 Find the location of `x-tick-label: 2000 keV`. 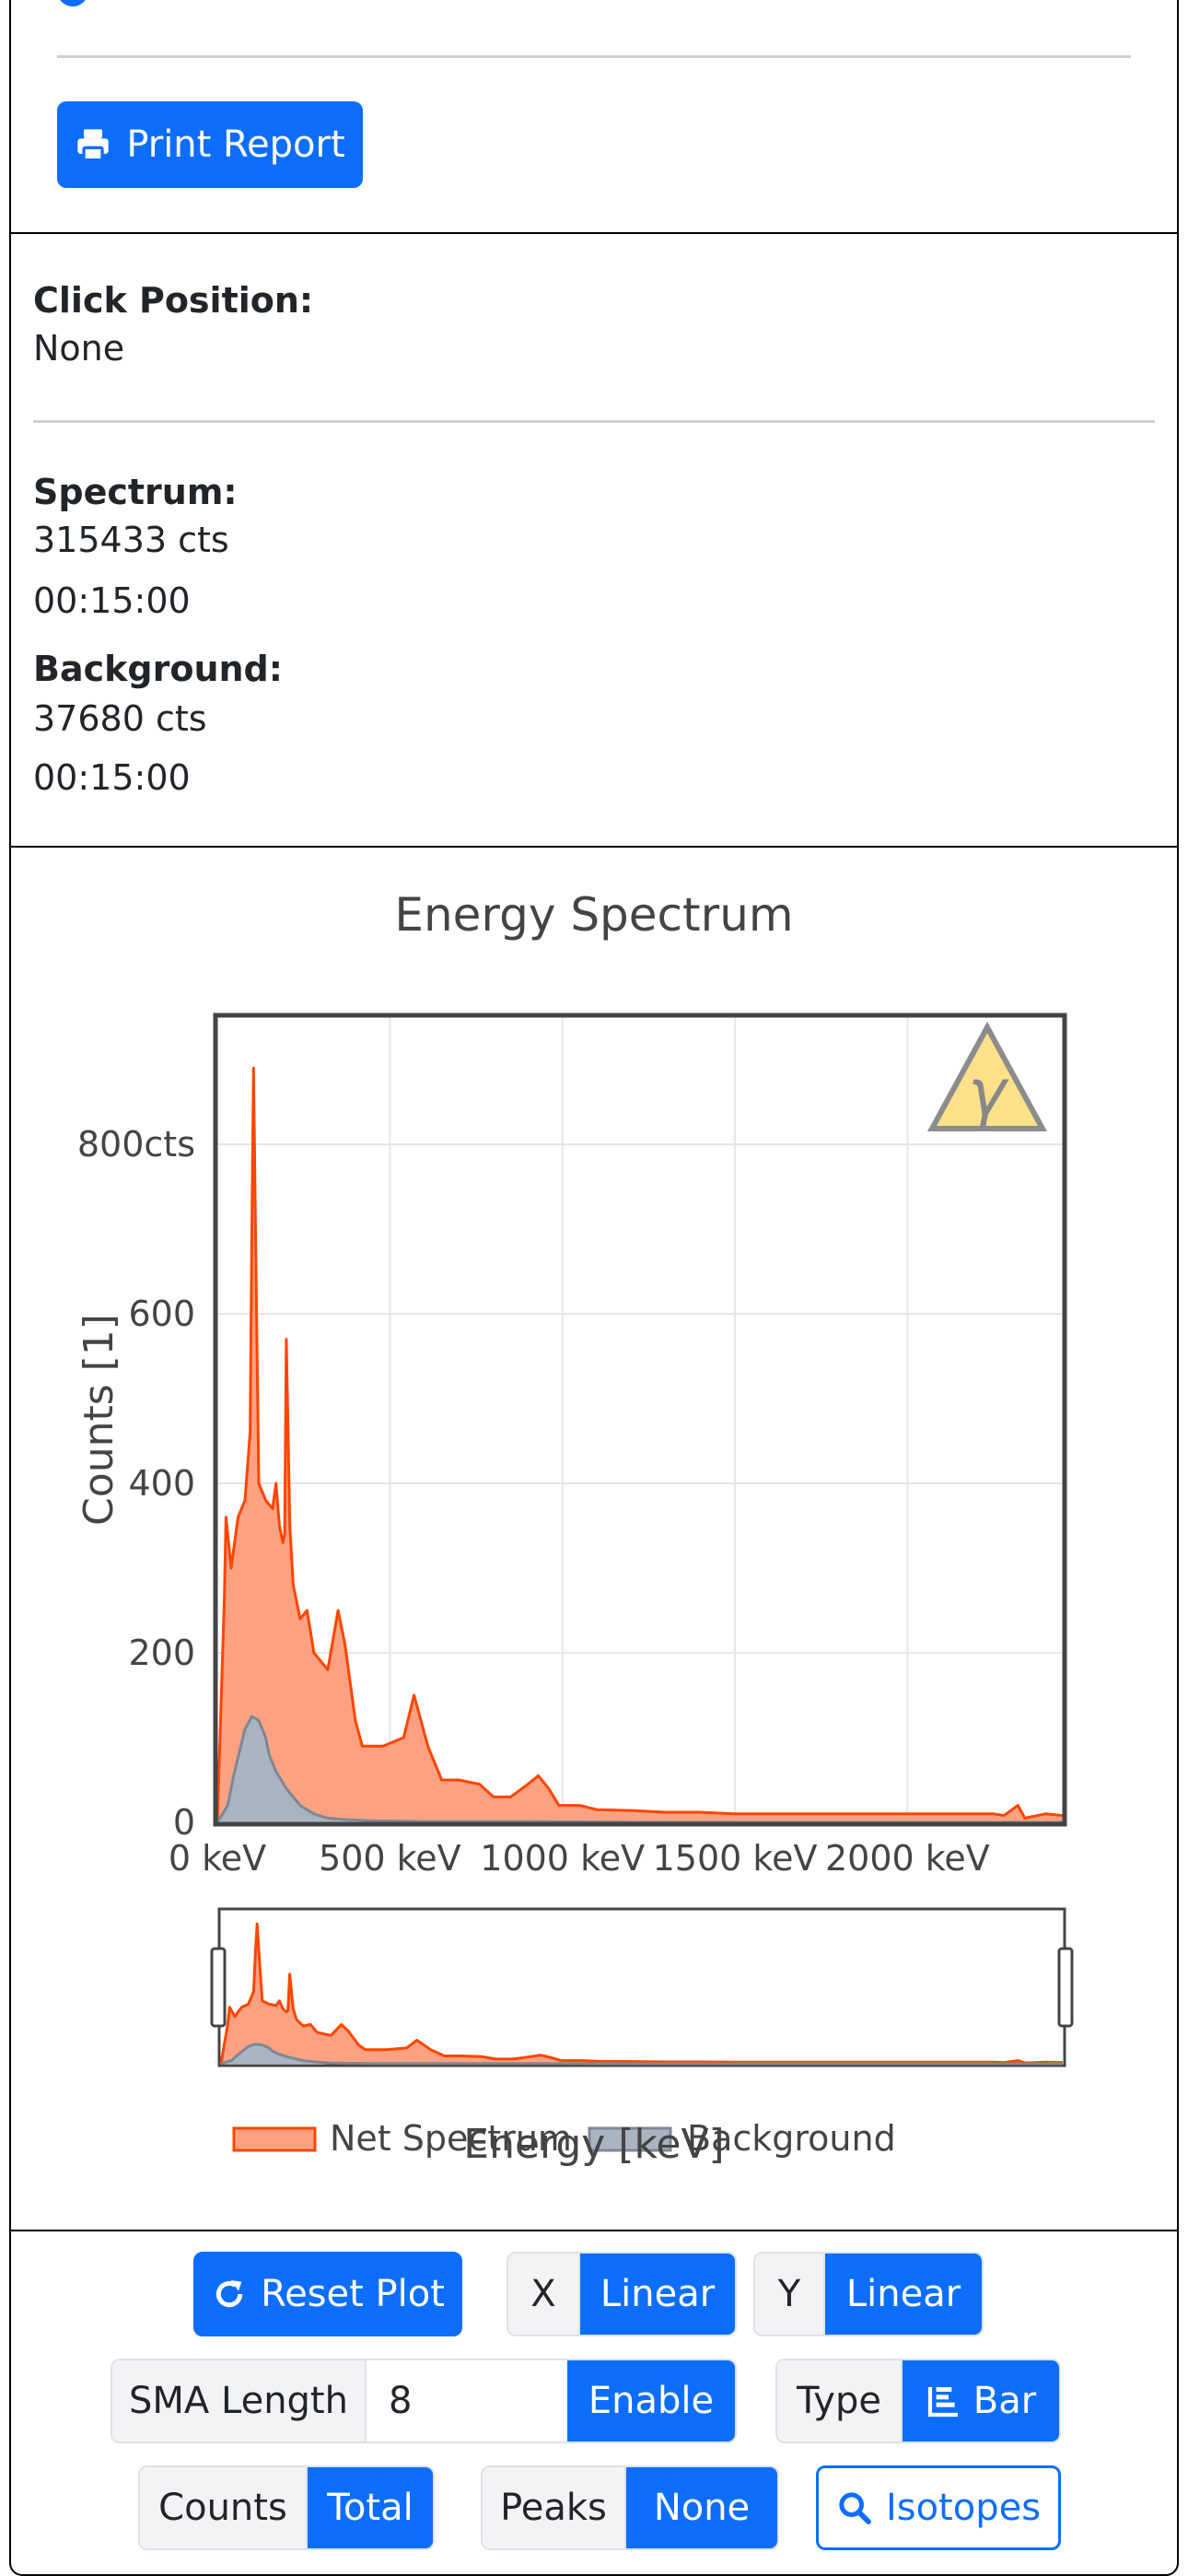

x-tick-label: 2000 keV is located at coordinates (907, 1858).